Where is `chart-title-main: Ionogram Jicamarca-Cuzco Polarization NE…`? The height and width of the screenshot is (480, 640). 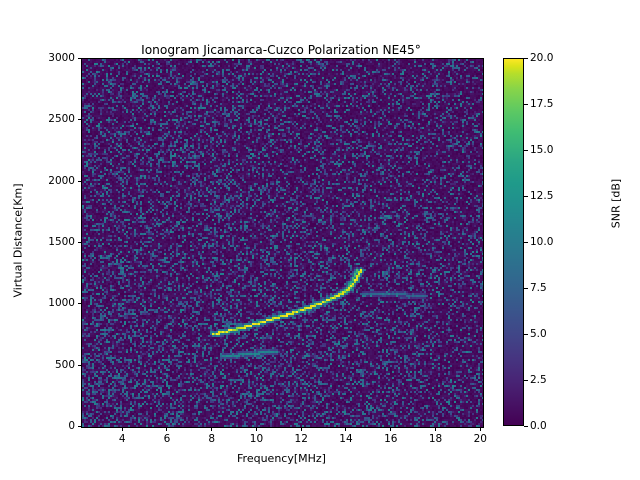 chart-title-main: Ionogram Jicamarca-Cuzco Polarization NE… is located at coordinates (281, 50).